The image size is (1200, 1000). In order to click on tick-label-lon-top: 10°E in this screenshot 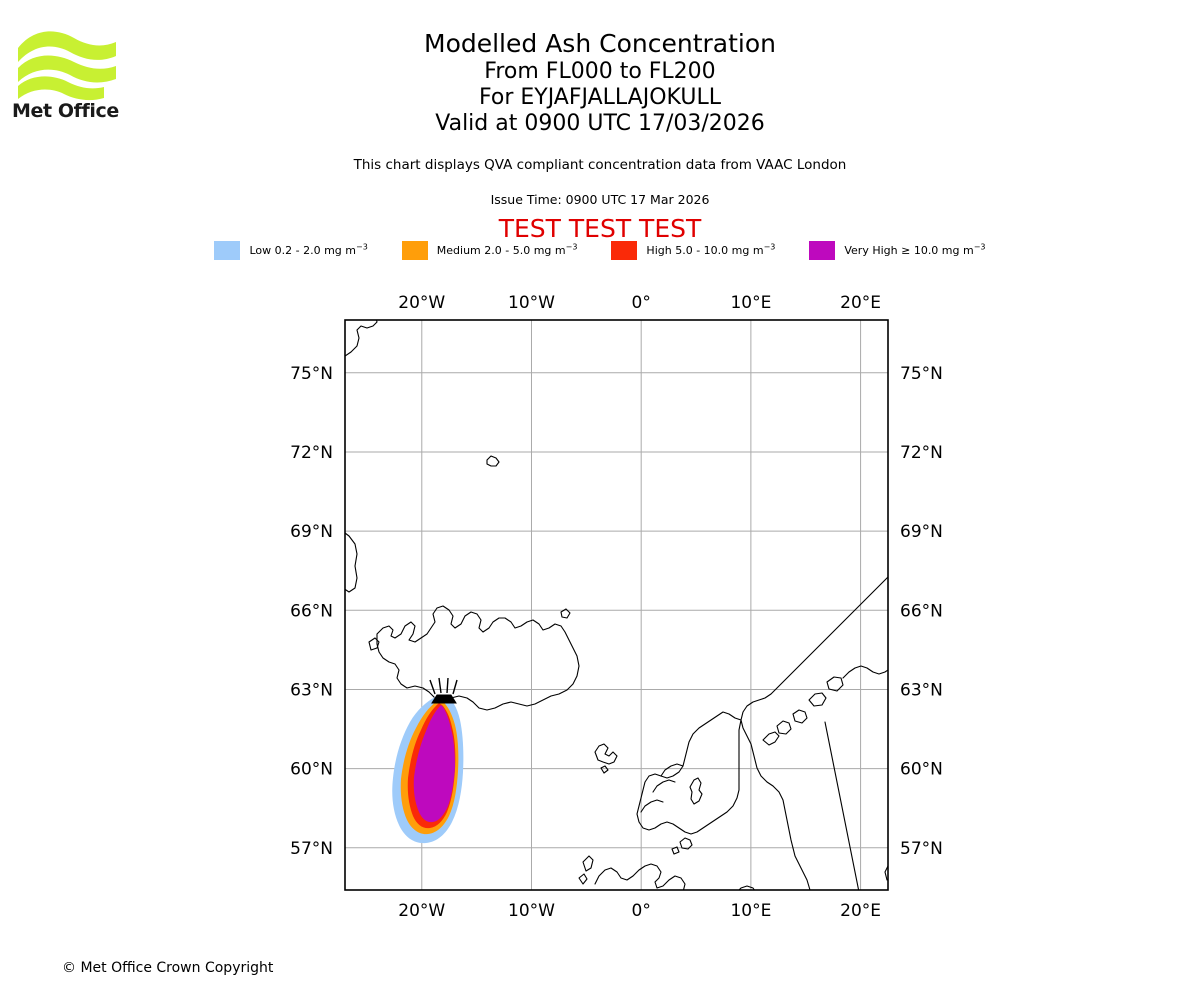, I will do `click(750, 303)`.